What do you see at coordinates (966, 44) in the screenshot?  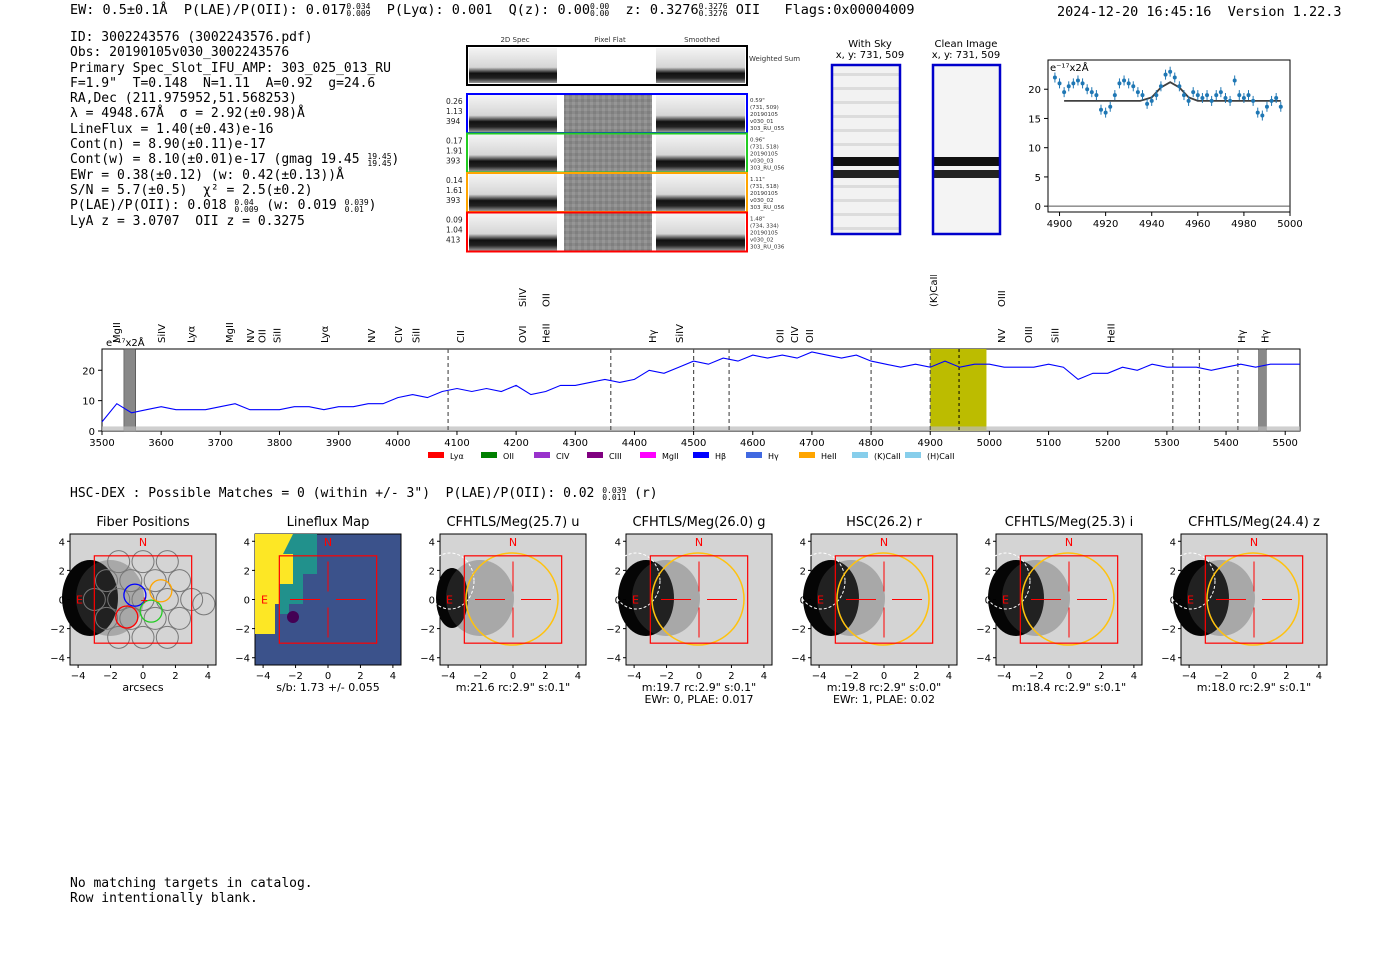 I see `clean-image-title: Clean Image` at bounding box center [966, 44].